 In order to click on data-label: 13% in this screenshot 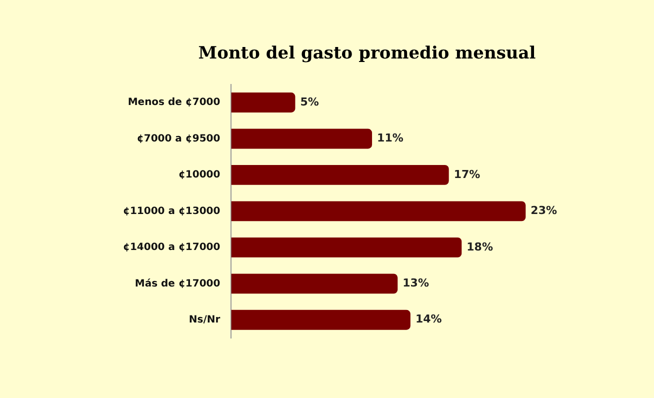, I will do `click(415, 283)`.